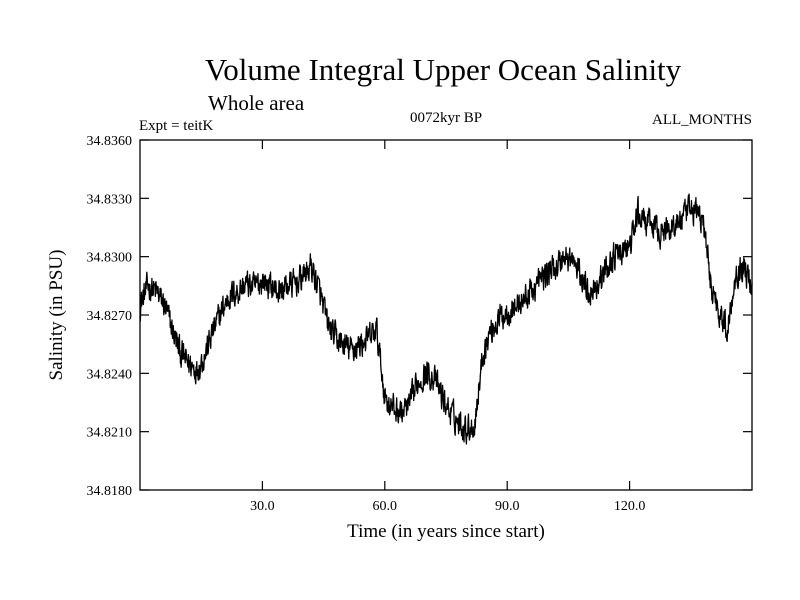  What do you see at coordinates (110, 316) in the screenshot?
I see `y-tick-label: 34.8270` at bounding box center [110, 316].